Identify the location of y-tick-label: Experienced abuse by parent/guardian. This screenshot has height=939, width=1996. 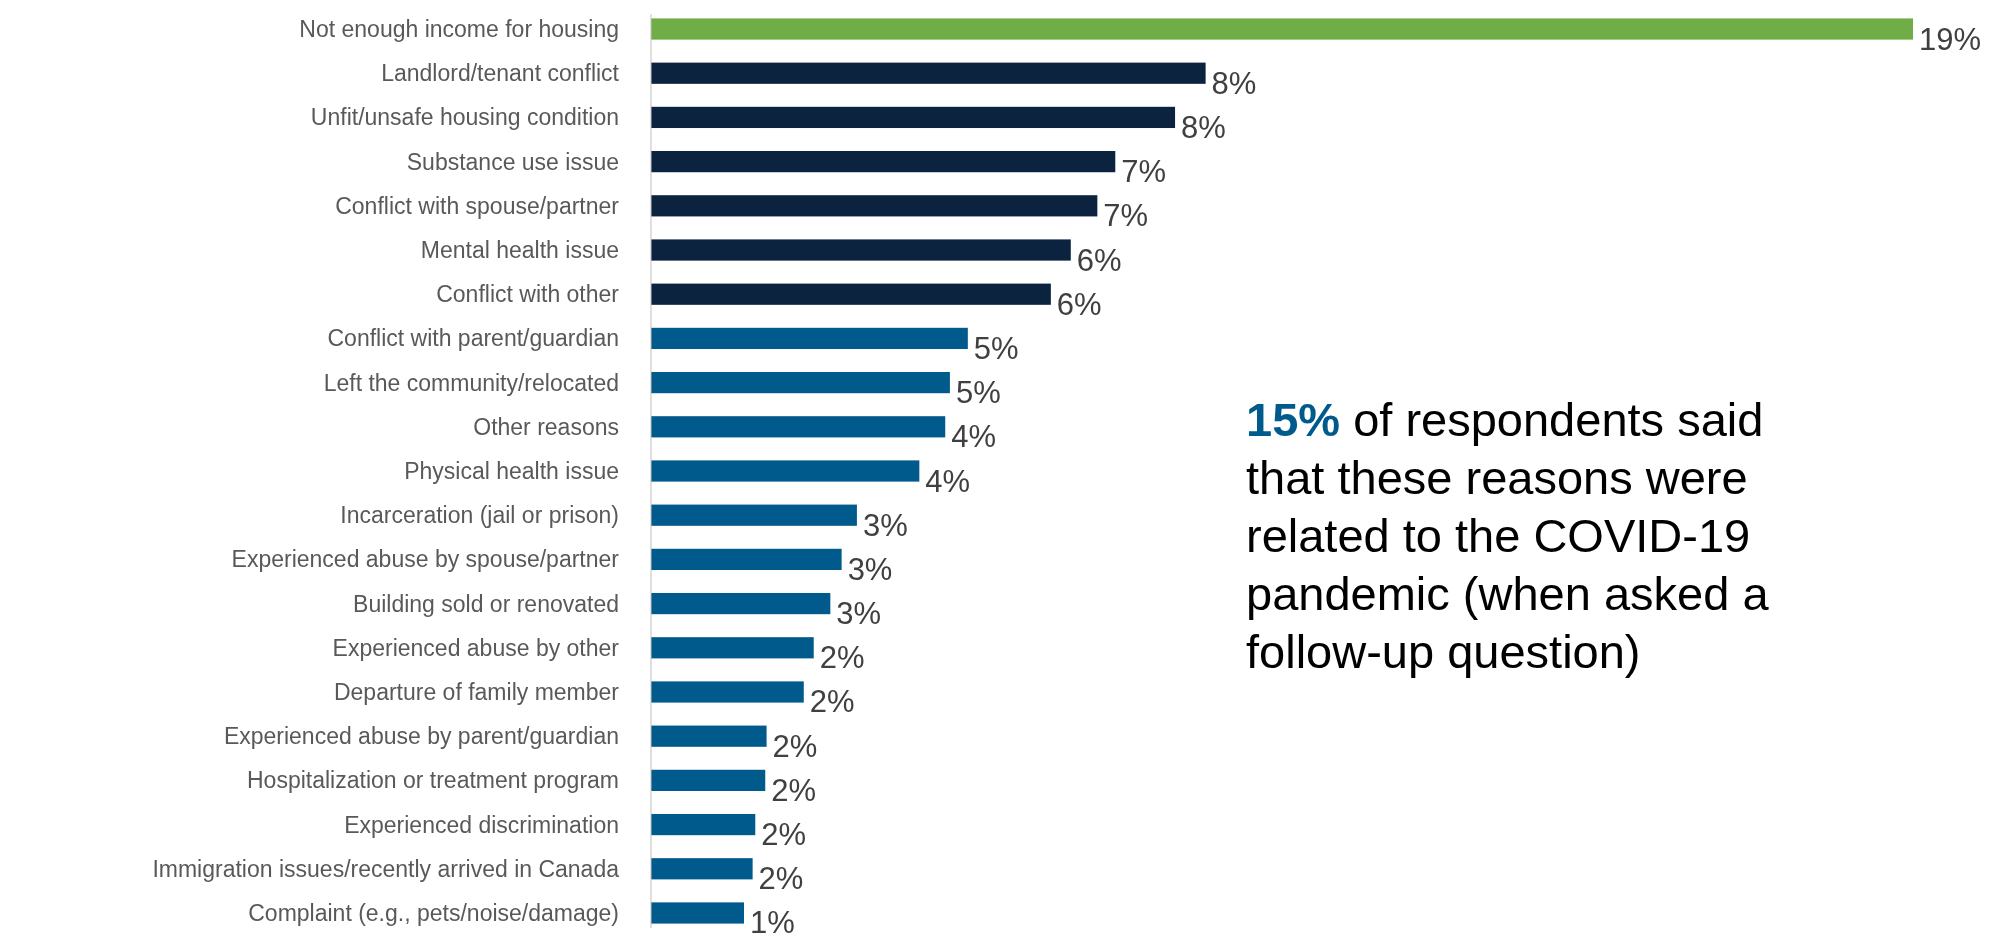
(421, 736).